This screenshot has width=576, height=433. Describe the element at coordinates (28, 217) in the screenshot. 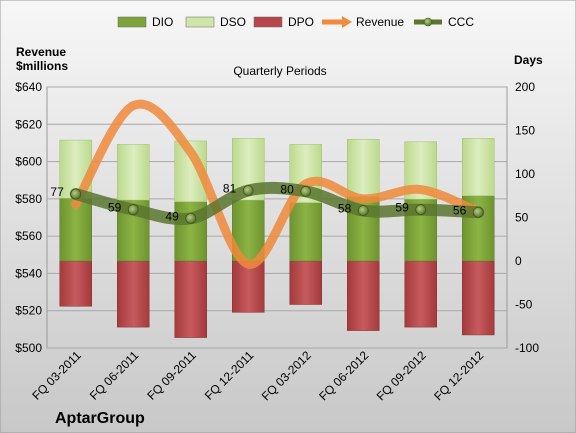

I see `left-axis: $500 $520 $540 $560 $580 $600 $620 $640` at that location.